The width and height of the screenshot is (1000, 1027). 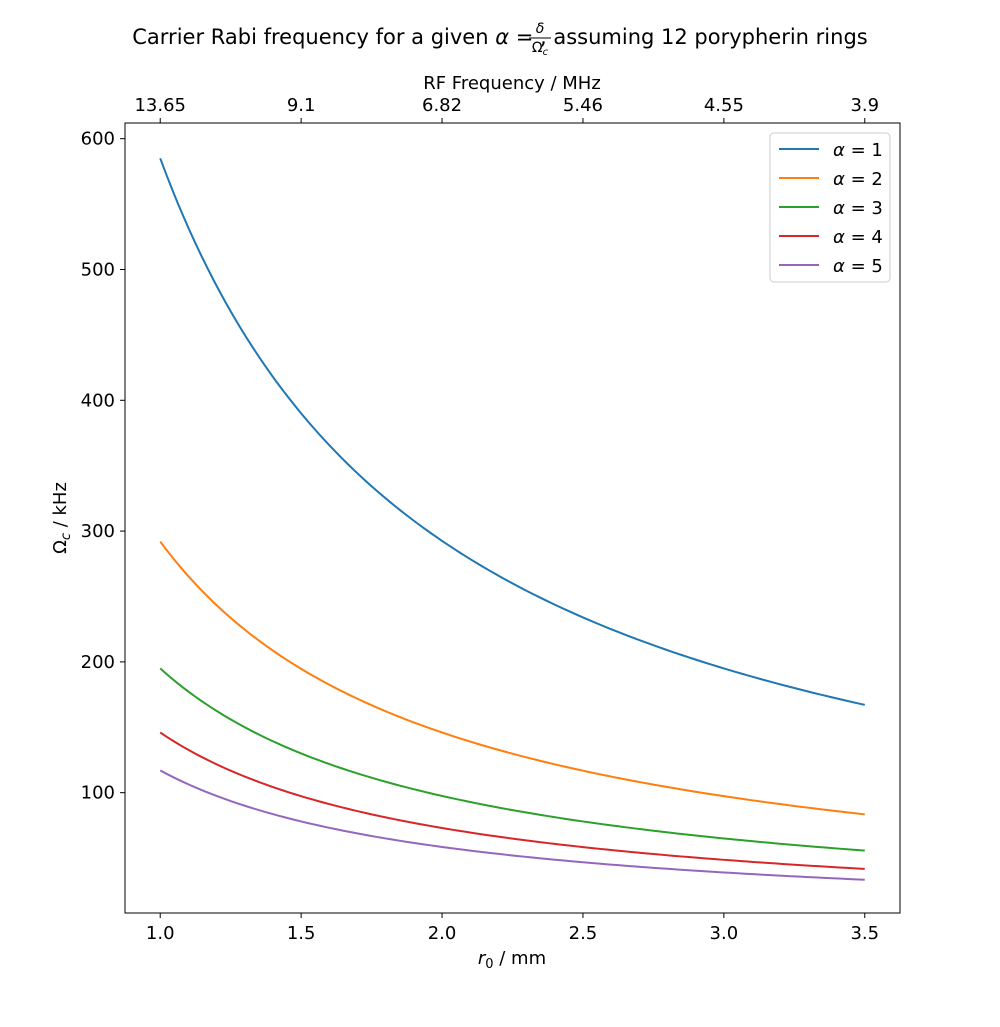 I want to click on y-axis-label: Ωc / kHz, so click(x=62, y=518).